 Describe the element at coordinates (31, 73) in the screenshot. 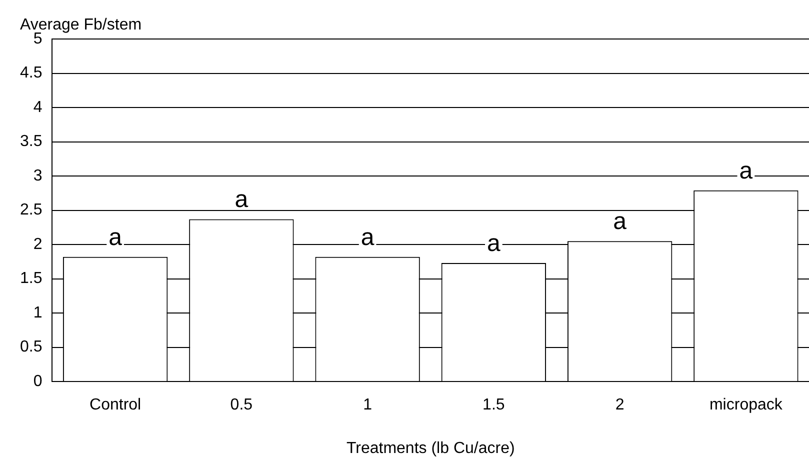

I see `y-tick-label: 4.5` at that location.